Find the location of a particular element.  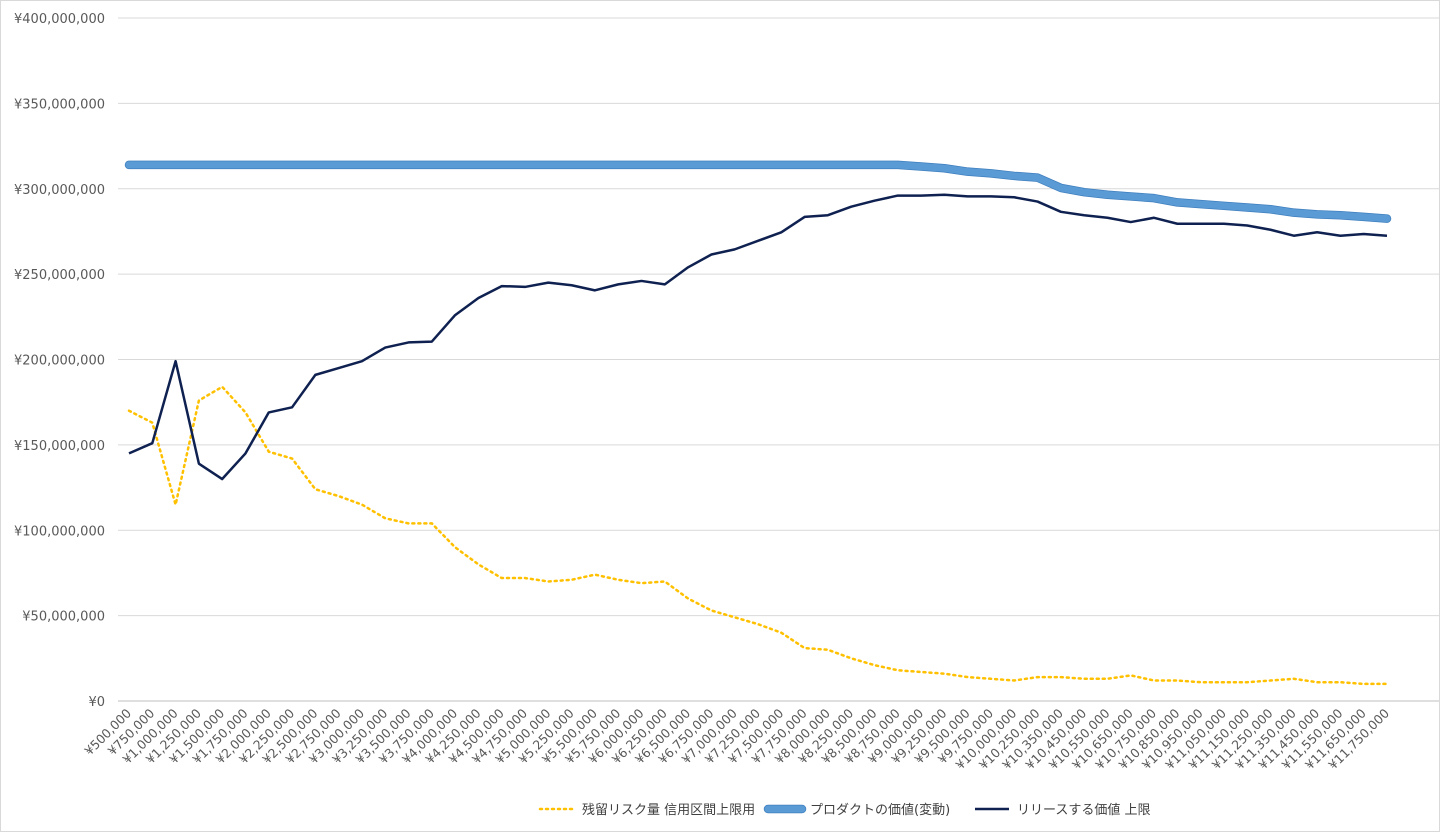

series-line-outline is located at coordinates (758, 191).